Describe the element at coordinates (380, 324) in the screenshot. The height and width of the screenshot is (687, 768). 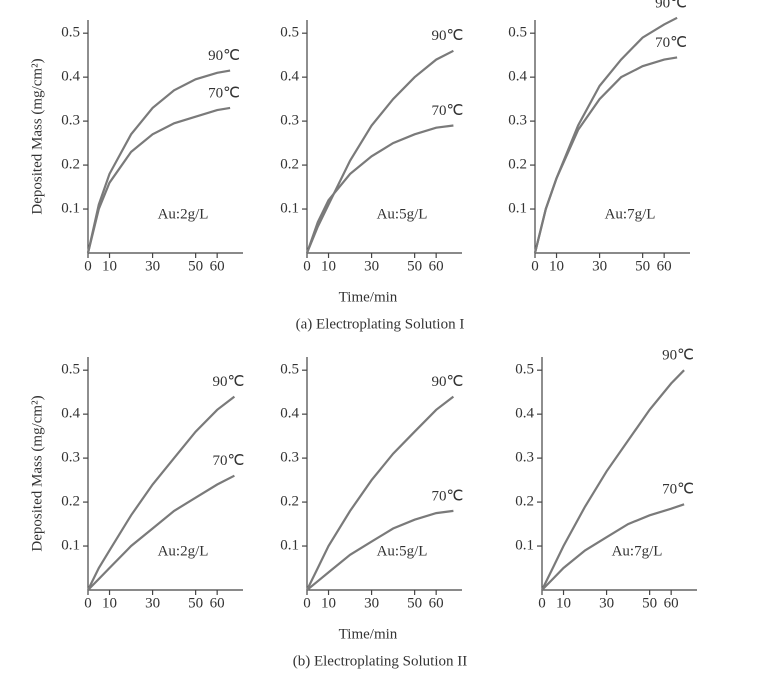
I see `figure-caption: (a) Electroplating Solution I` at that location.